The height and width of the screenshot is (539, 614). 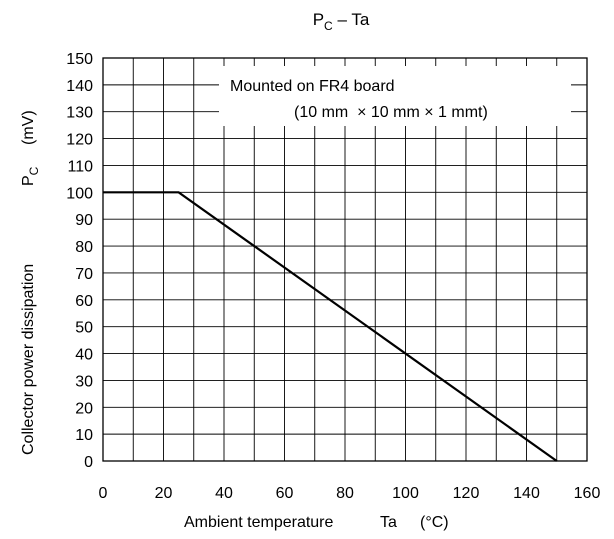 I want to click on y-axis-unit: (mV), so click(x=28, y=127).